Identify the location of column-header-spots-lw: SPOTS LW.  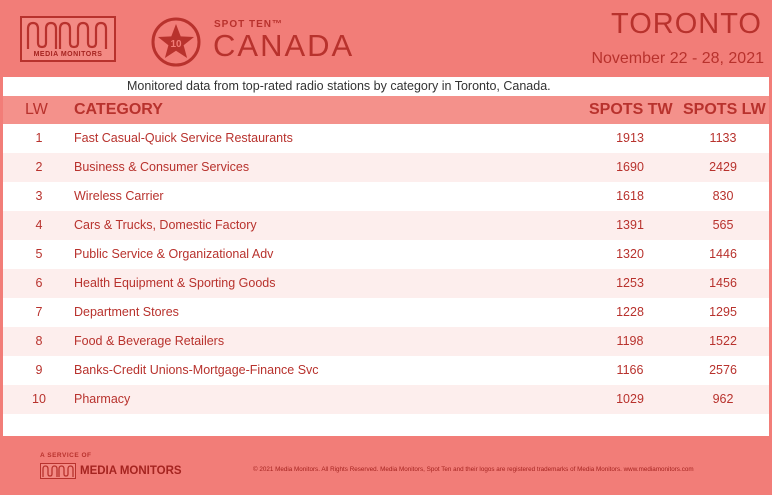
(724, 109).